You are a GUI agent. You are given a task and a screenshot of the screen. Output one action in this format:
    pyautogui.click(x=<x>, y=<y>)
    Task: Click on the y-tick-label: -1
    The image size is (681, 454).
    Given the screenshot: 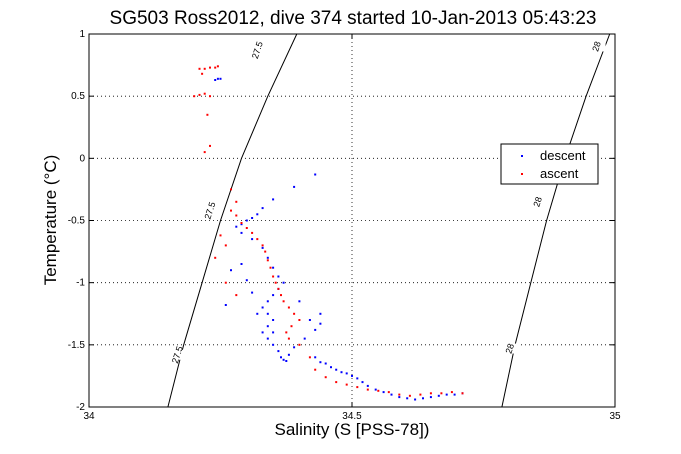 What is the action you would take?
    pyautogui.click(x=80, y=283)
    